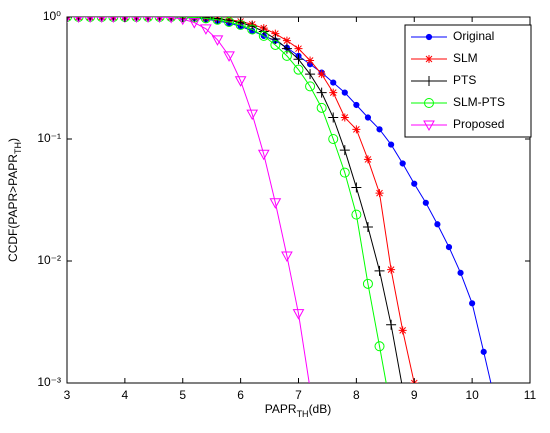  Describe the element at coordinates (472, 395) in the screenshot. I see `x-tick-label: 10` at that location.